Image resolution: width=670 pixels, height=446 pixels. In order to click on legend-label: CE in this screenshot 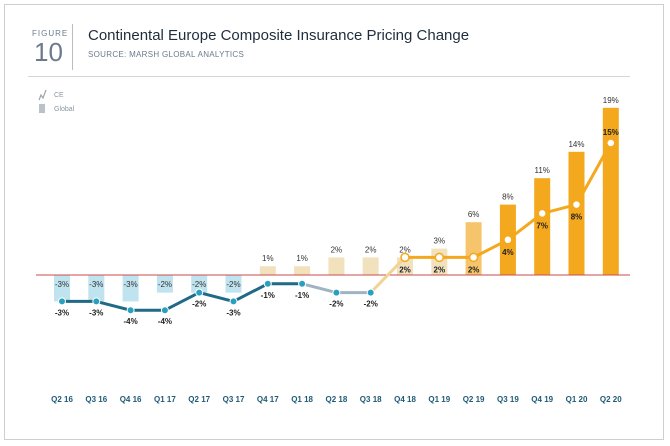, I will do `click(59, 95)`.